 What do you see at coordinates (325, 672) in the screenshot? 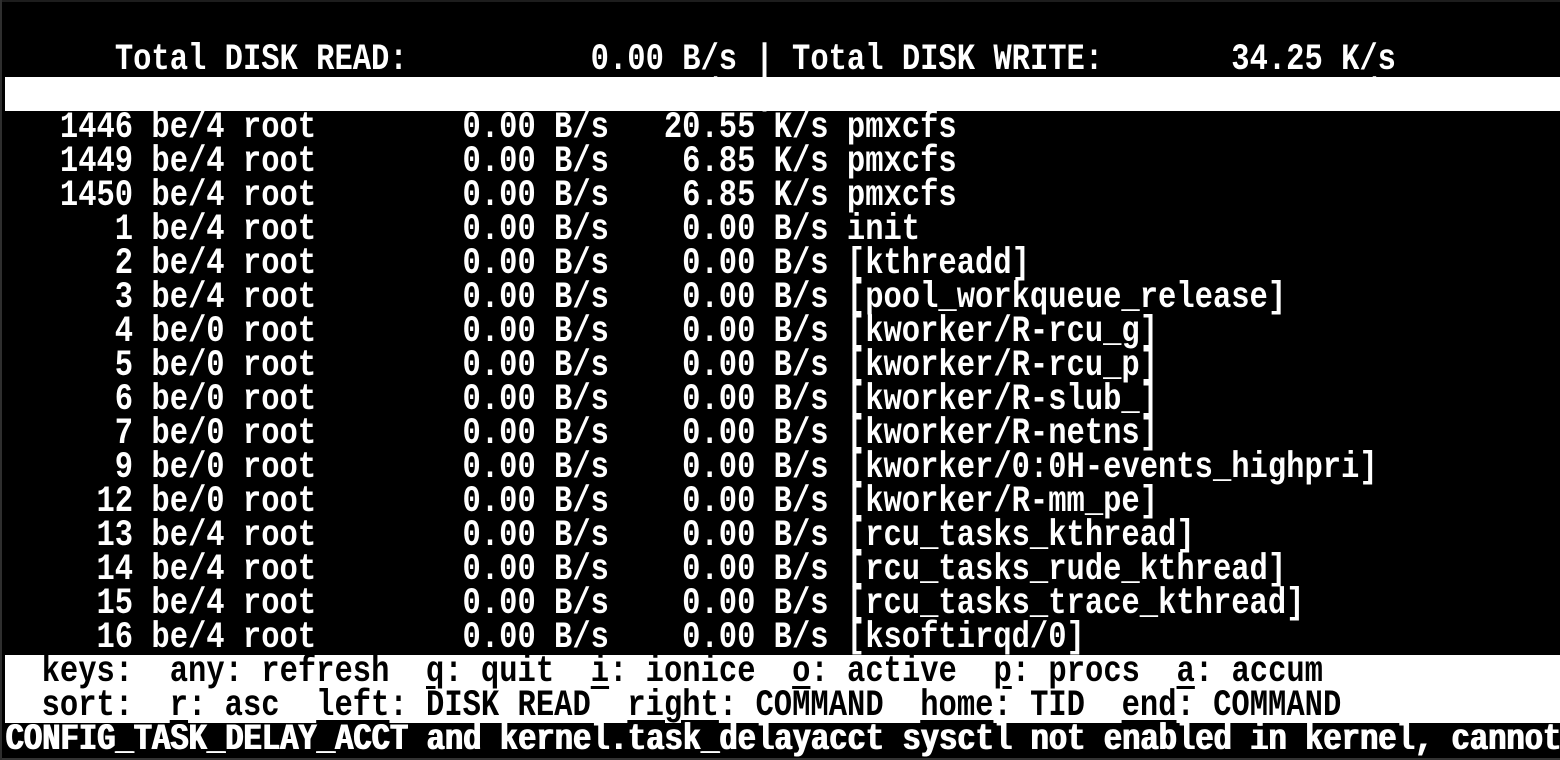
I see `hotkey-action: refresh` at bounding box center [325, 672].